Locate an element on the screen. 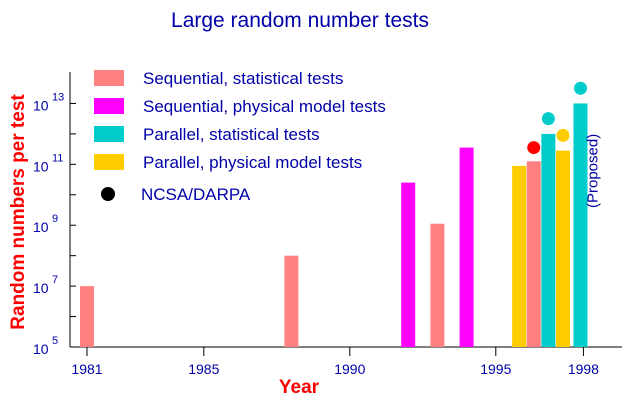  y-tick-exponent: 9 is located at coordinates (55, 219).